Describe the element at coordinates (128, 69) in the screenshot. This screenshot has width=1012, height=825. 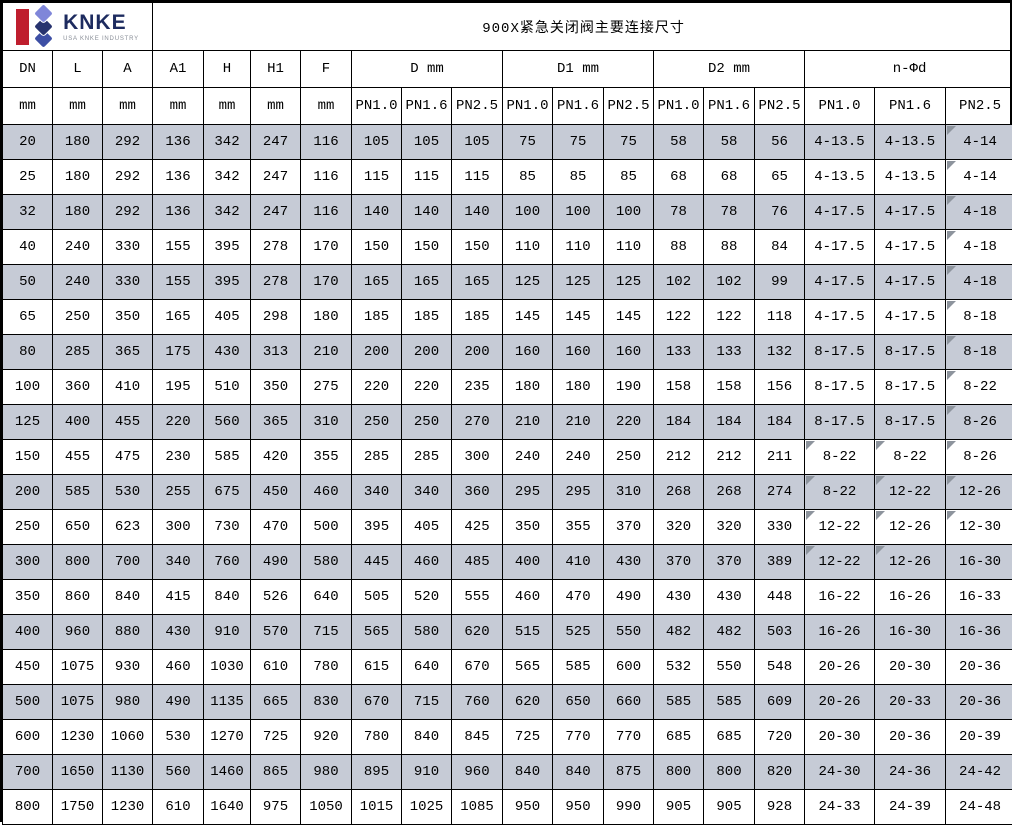
I see `col-header-2: A` at that location.